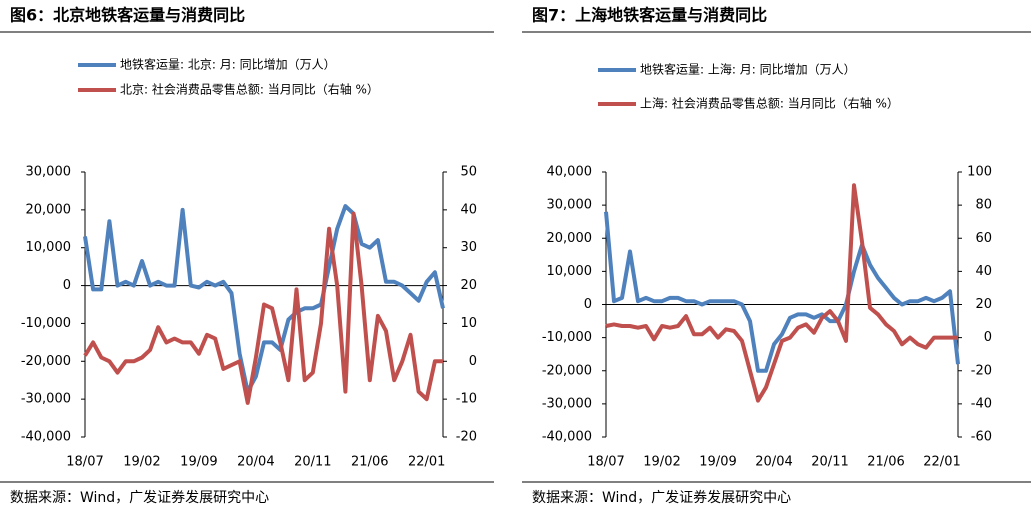 Image resolution: width=1031 pixels, height=526 pixels. What do you see at coordinates (983, 238) in the screenshot?
I see `y2-tick-label: 60` at bounding box center [983, 238].